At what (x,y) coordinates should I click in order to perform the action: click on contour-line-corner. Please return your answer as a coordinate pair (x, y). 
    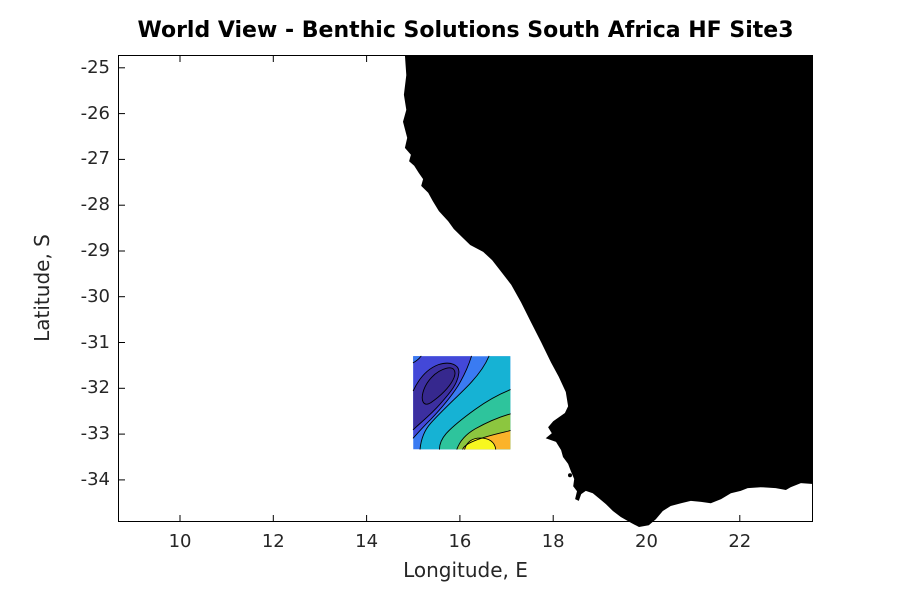
    Looking at the image, I should click on (417, 359).